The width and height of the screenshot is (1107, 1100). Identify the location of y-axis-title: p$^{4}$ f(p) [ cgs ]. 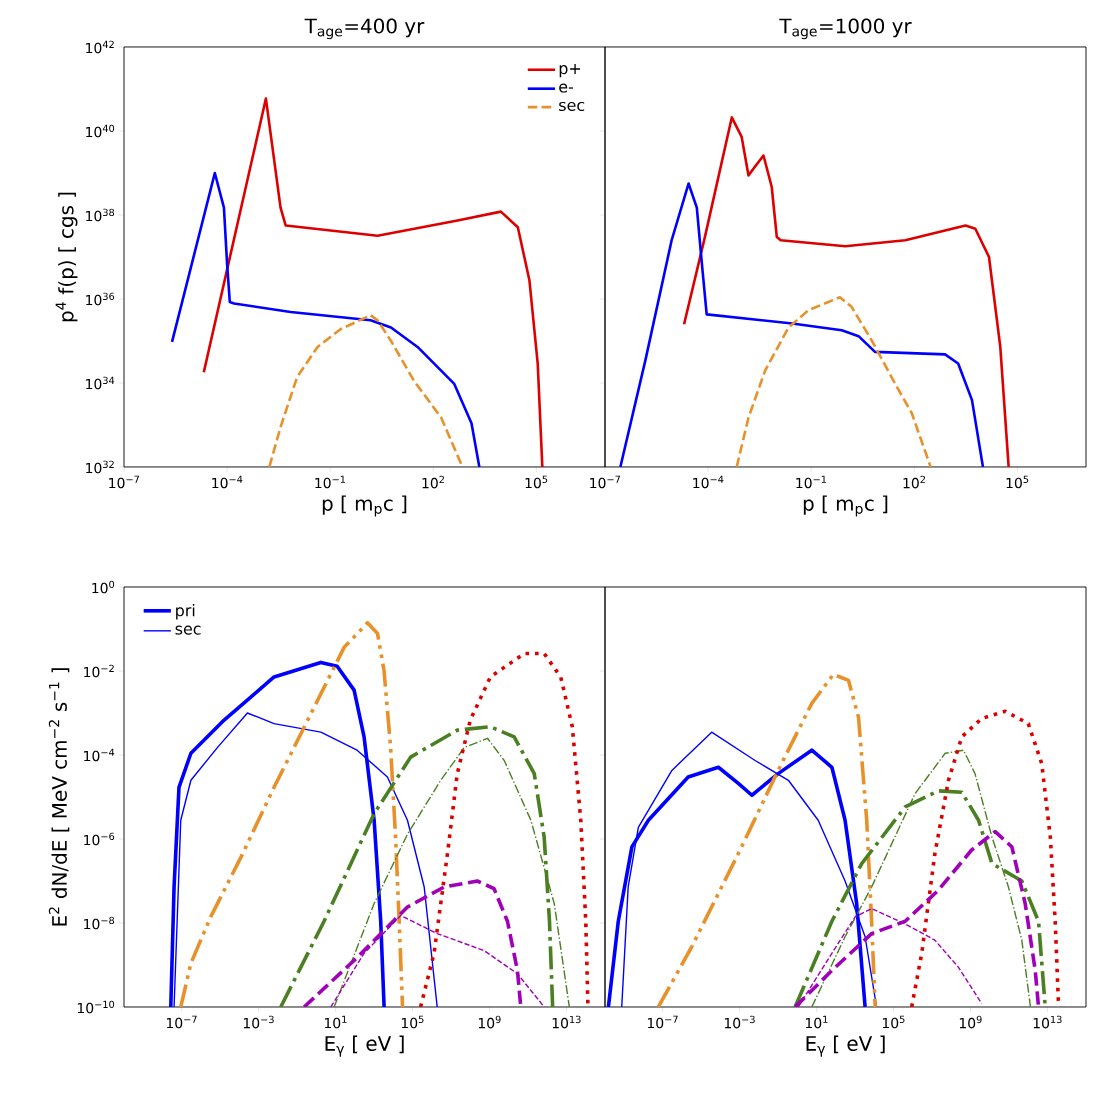
(66, 257).